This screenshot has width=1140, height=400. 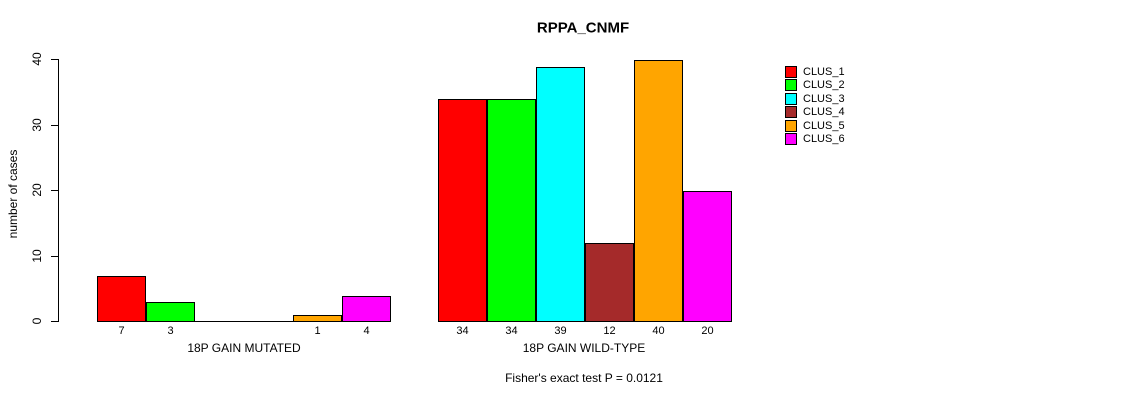 I want to click on group-label-wildtype: 18P GAIN WILD-TYPE, so click(x=584, y=348).